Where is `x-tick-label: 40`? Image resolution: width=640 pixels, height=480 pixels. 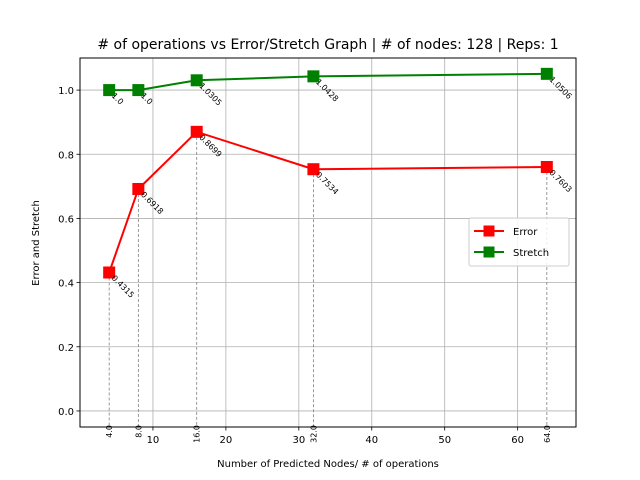
x-tick-label: 40 is located at coordinates (371, 440).